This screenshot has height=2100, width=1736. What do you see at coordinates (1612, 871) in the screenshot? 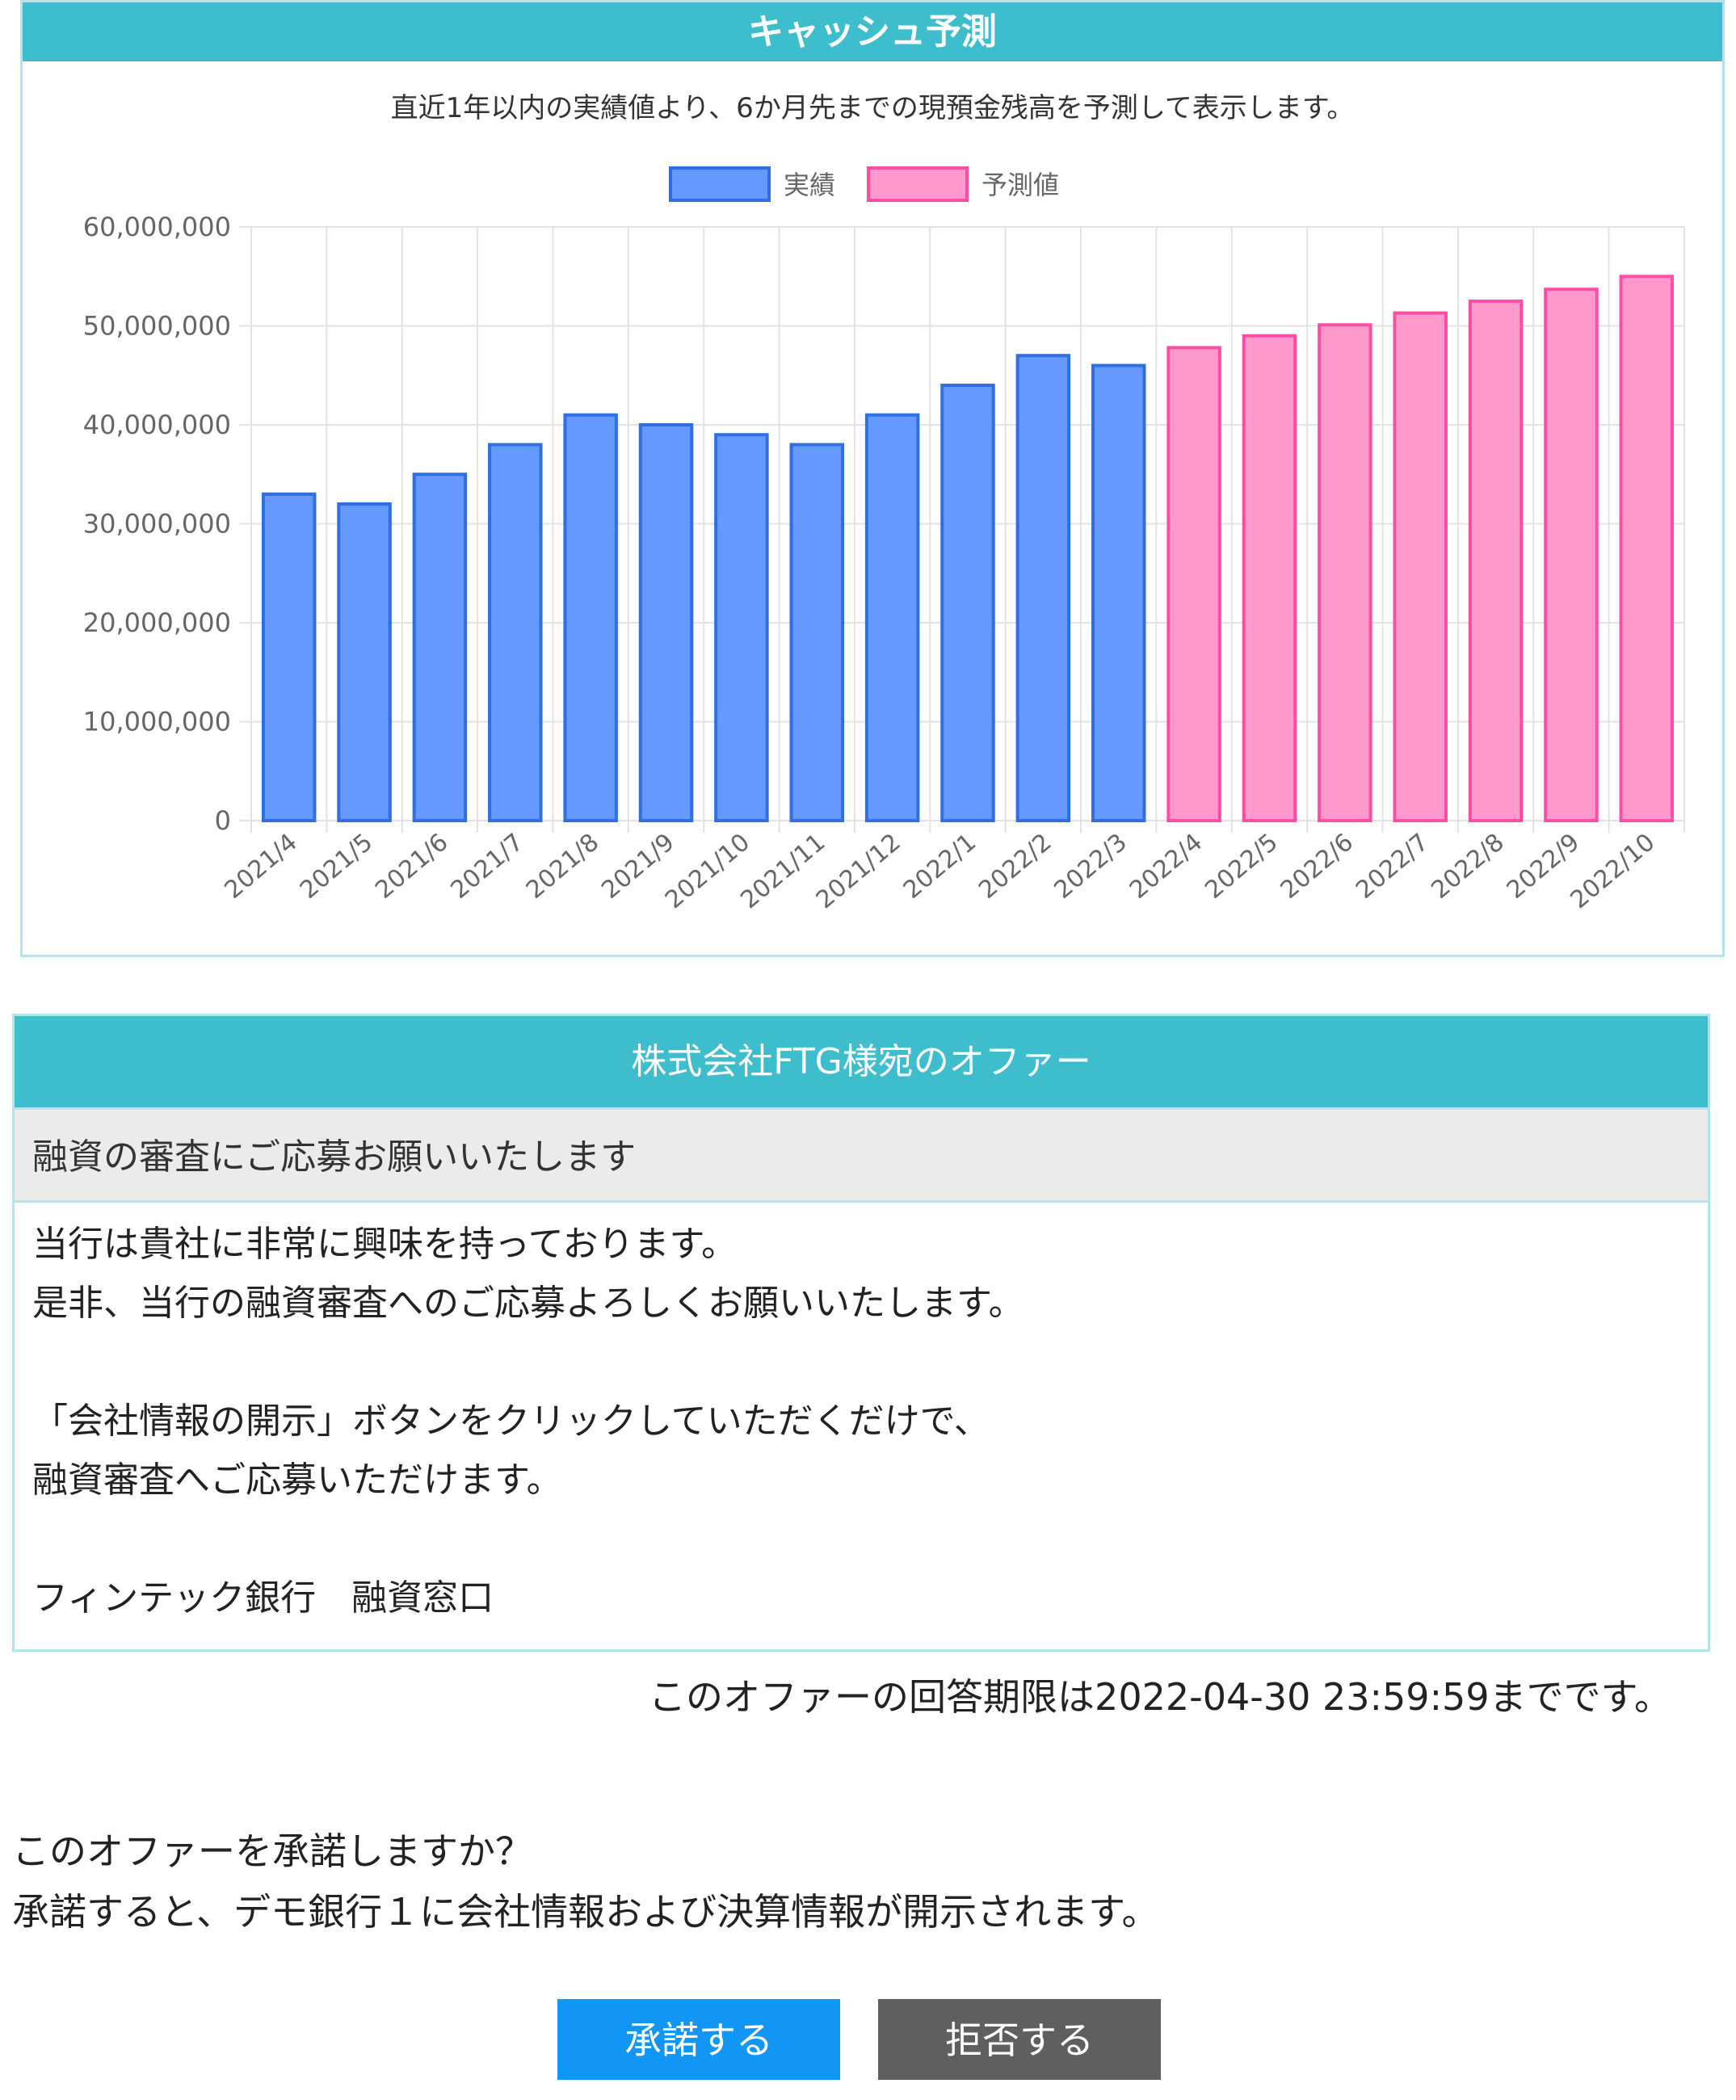
I see `x-tick-label: 2022/10` at bounding box center [1612, 871].